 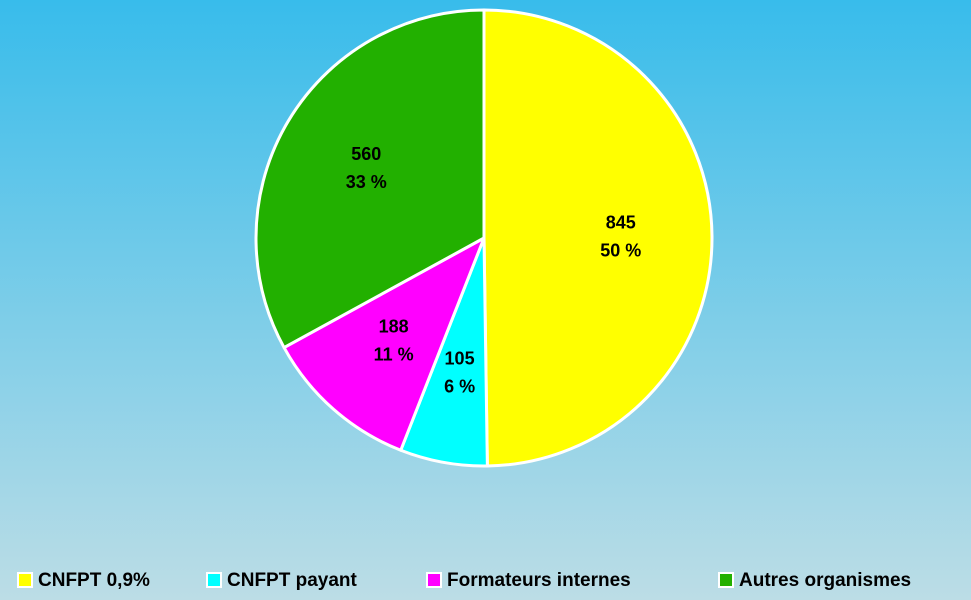 What do you see at coordinates (825, 580) in the screenshot?
I see `legend-label: Autres organismes` at bounding box center [825, 580].